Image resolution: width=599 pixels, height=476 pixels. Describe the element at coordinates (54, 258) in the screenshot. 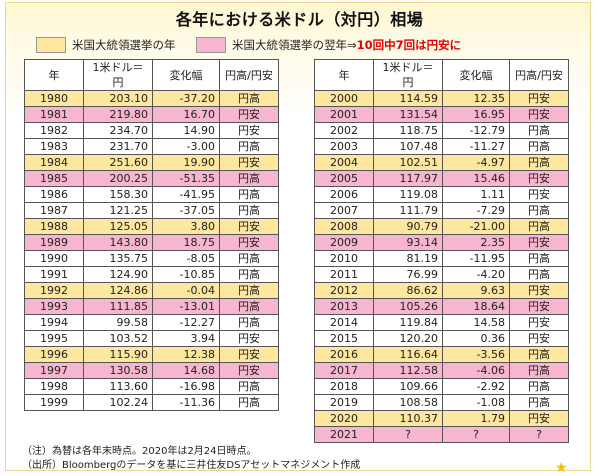

I see `cell-year: 1990` at that location.